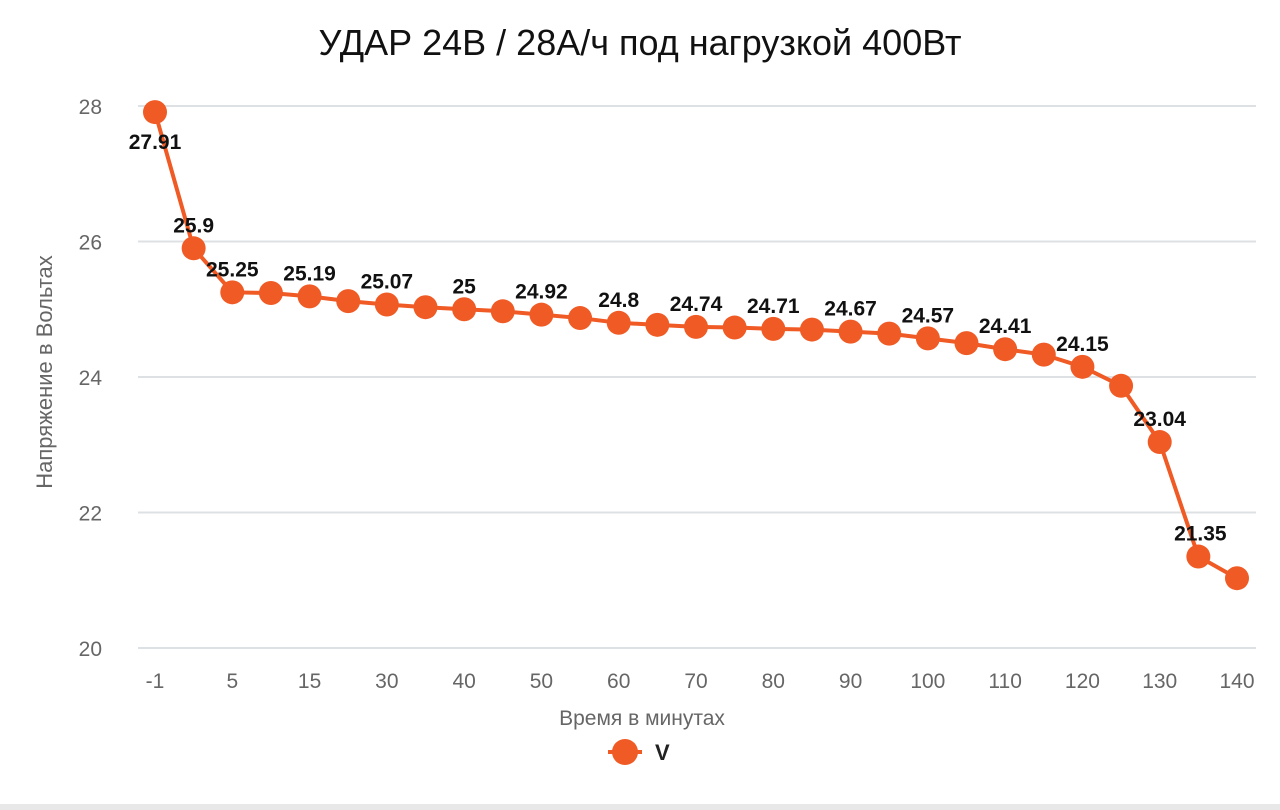 Image resolution: width=1280 pixels, height=810 pixels. Describe the element at coordinates (773, 306) in the screenshot. I see `data-label: 24.71` at that location.